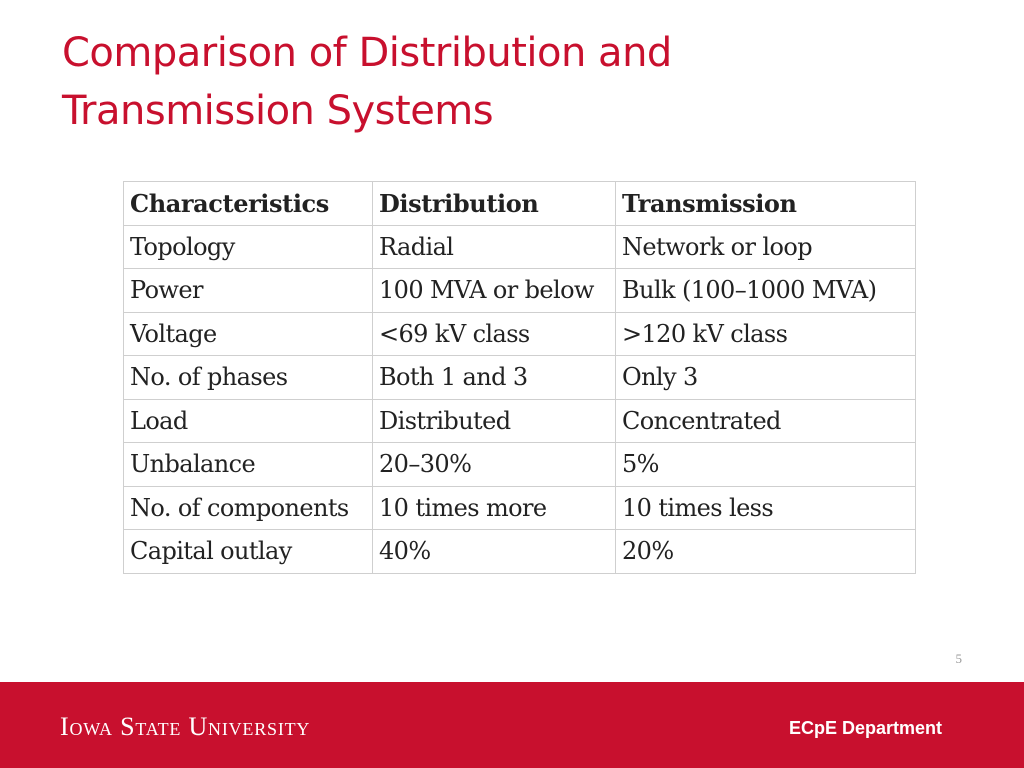  Describe the element at coordinates (248, 551) in the screenshot. I see `table-cell: Capital outlay` at that location.